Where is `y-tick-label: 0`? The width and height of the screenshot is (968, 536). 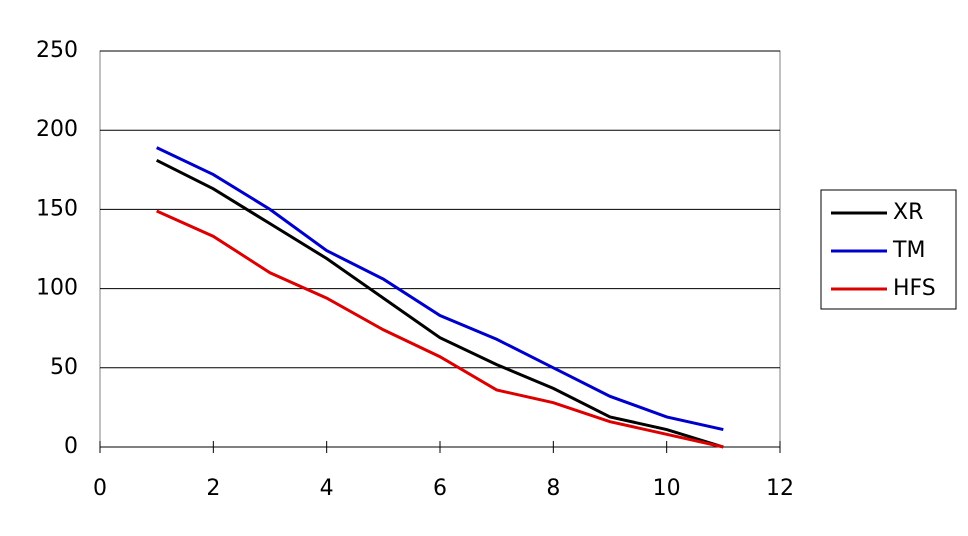
y-tick-label: 0 is located at coordinates (71, 446).